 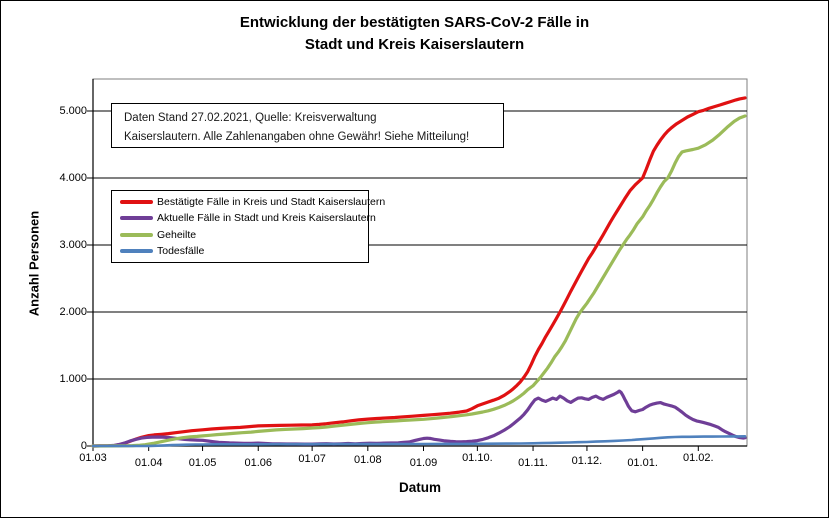 What do you see at coordinates (414, 44) in the screenshot?
I see `chart-title-line2: Stadt und Kreis Kaiserslautern` at bounding box center [414, 44].